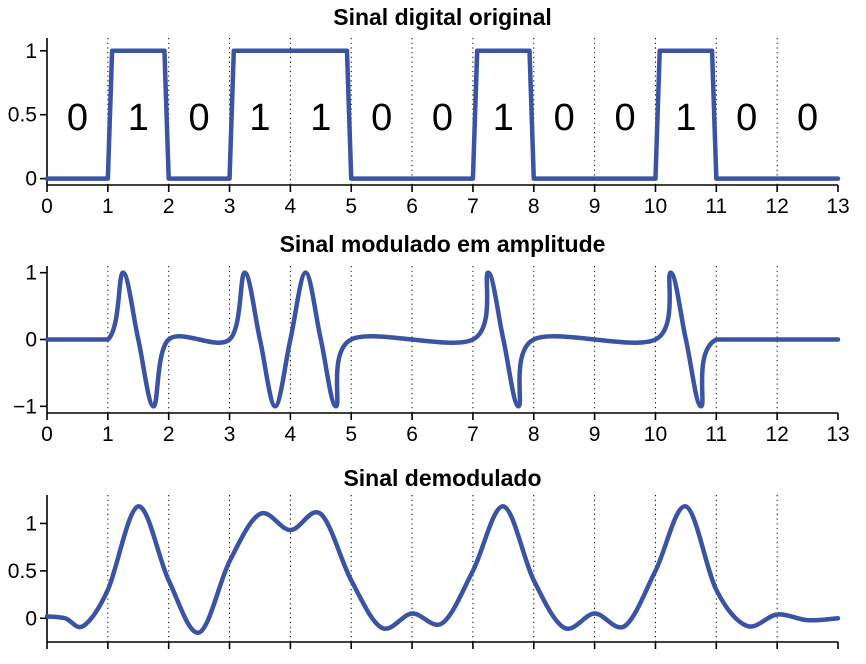  What do you see at coordinates (25, 406) in the screenshot?
I see `y-tick-label: −1` at bounding box center [25, 406].